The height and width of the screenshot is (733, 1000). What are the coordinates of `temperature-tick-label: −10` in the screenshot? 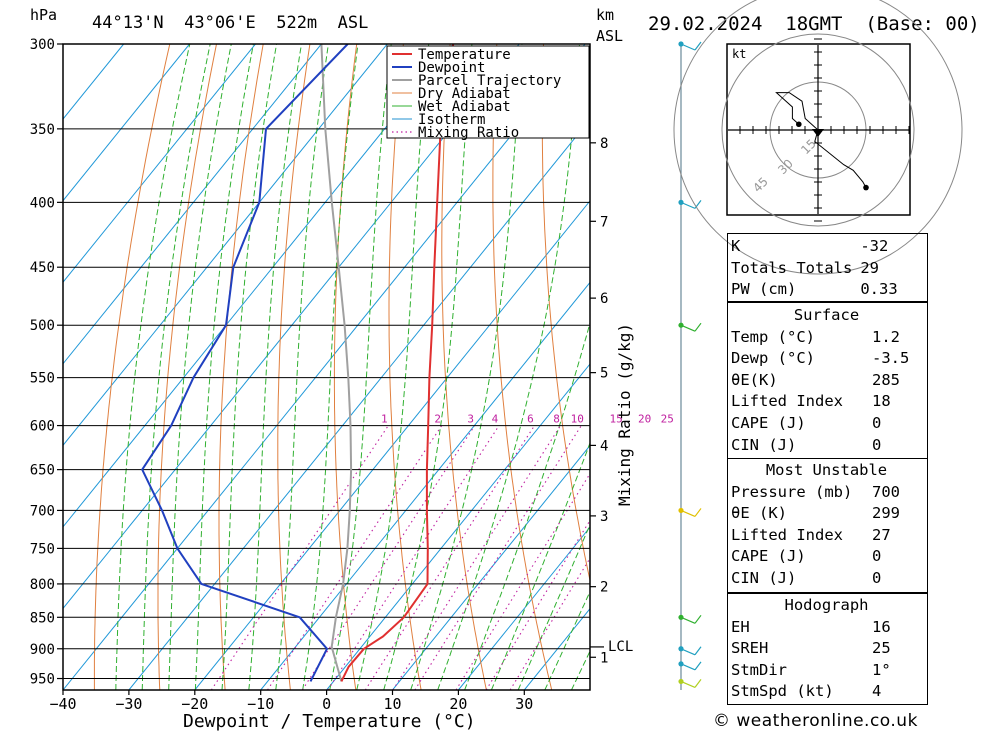 It's located at (260, 704).